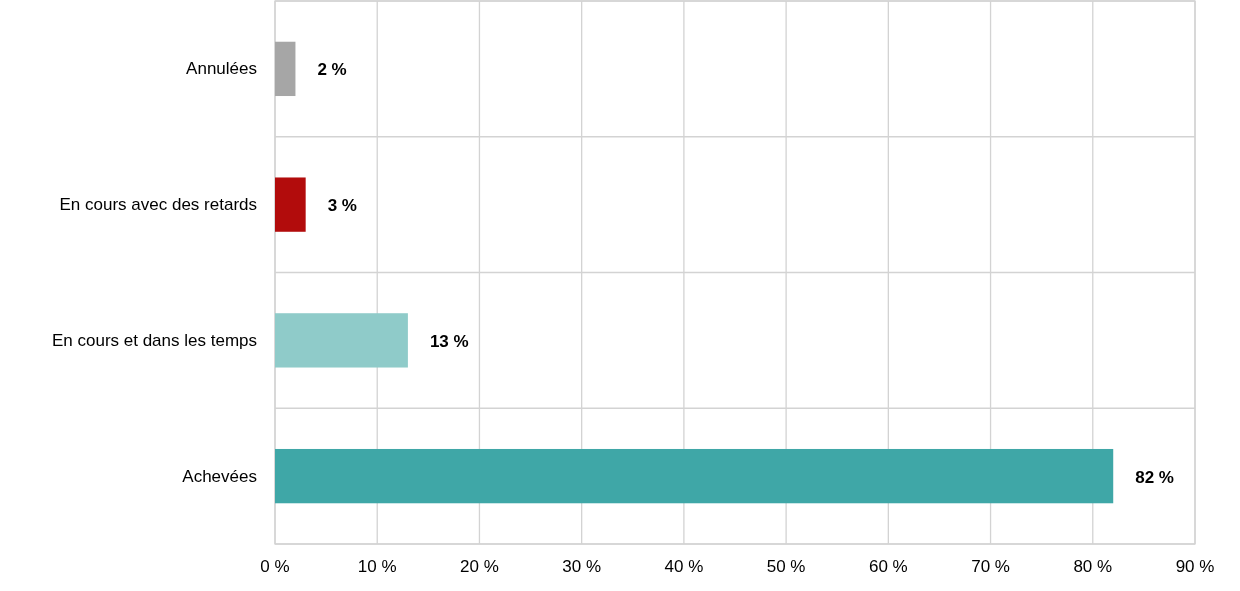 The height and width of the screenshot is (591, 1240). What do you see at coordinates (684, 567) in the screenshot?
I see `x-tick-label: 40 %` at bounding box center [684, 567].